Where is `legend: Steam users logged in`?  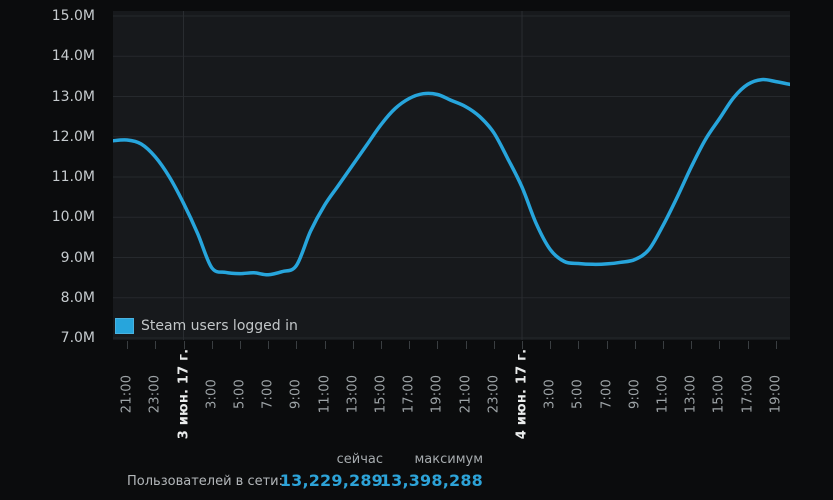 legend: Steam users logged in is located at coordinates (206, 326).